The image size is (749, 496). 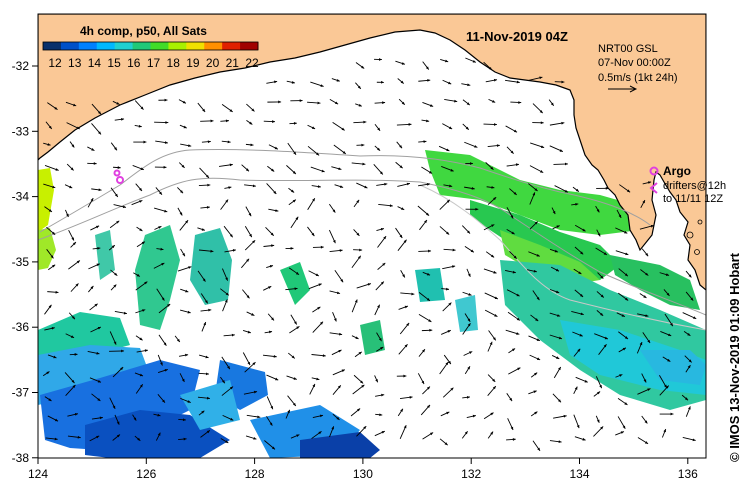 What do you see at coordinates (562, 257) in the screenshot?
I see `deep-contour` at bounding box center [562, 257].